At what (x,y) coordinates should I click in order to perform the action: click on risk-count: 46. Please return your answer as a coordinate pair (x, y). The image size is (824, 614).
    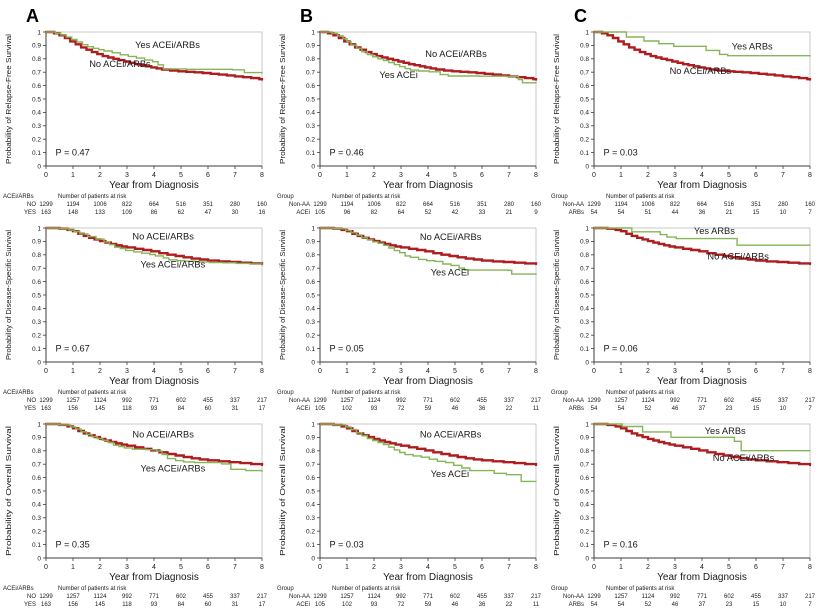
    Looking at the image, I should click on (675, 605).